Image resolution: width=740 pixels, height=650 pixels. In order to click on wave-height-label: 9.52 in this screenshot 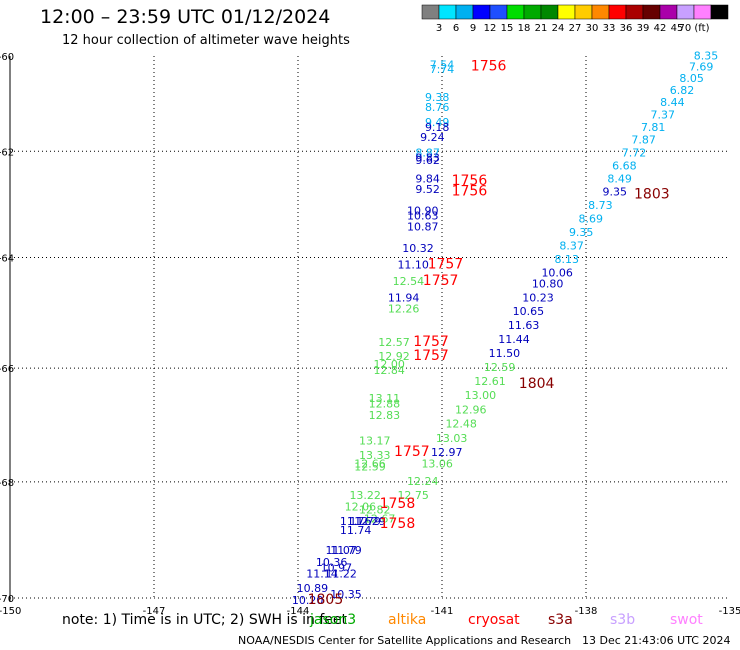, I will do `click(427, 189)`.